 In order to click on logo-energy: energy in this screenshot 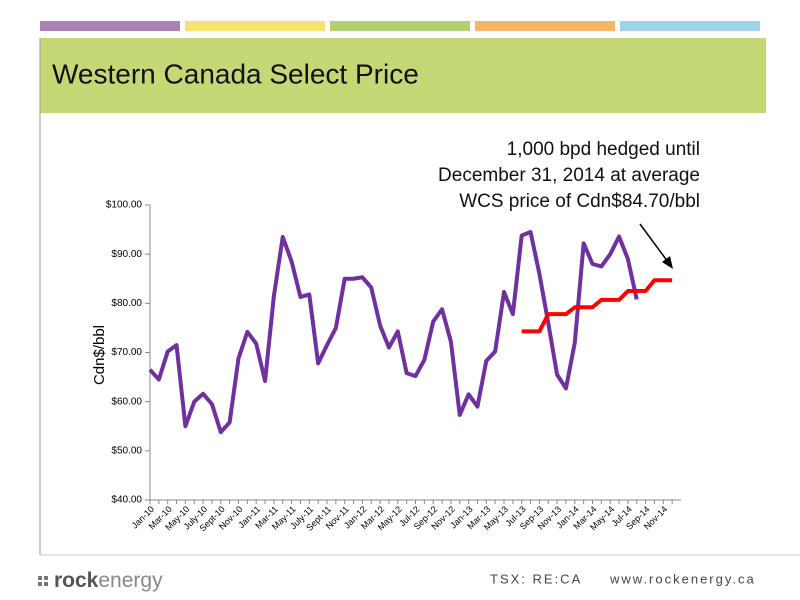, I will do `click(130, 580)`.